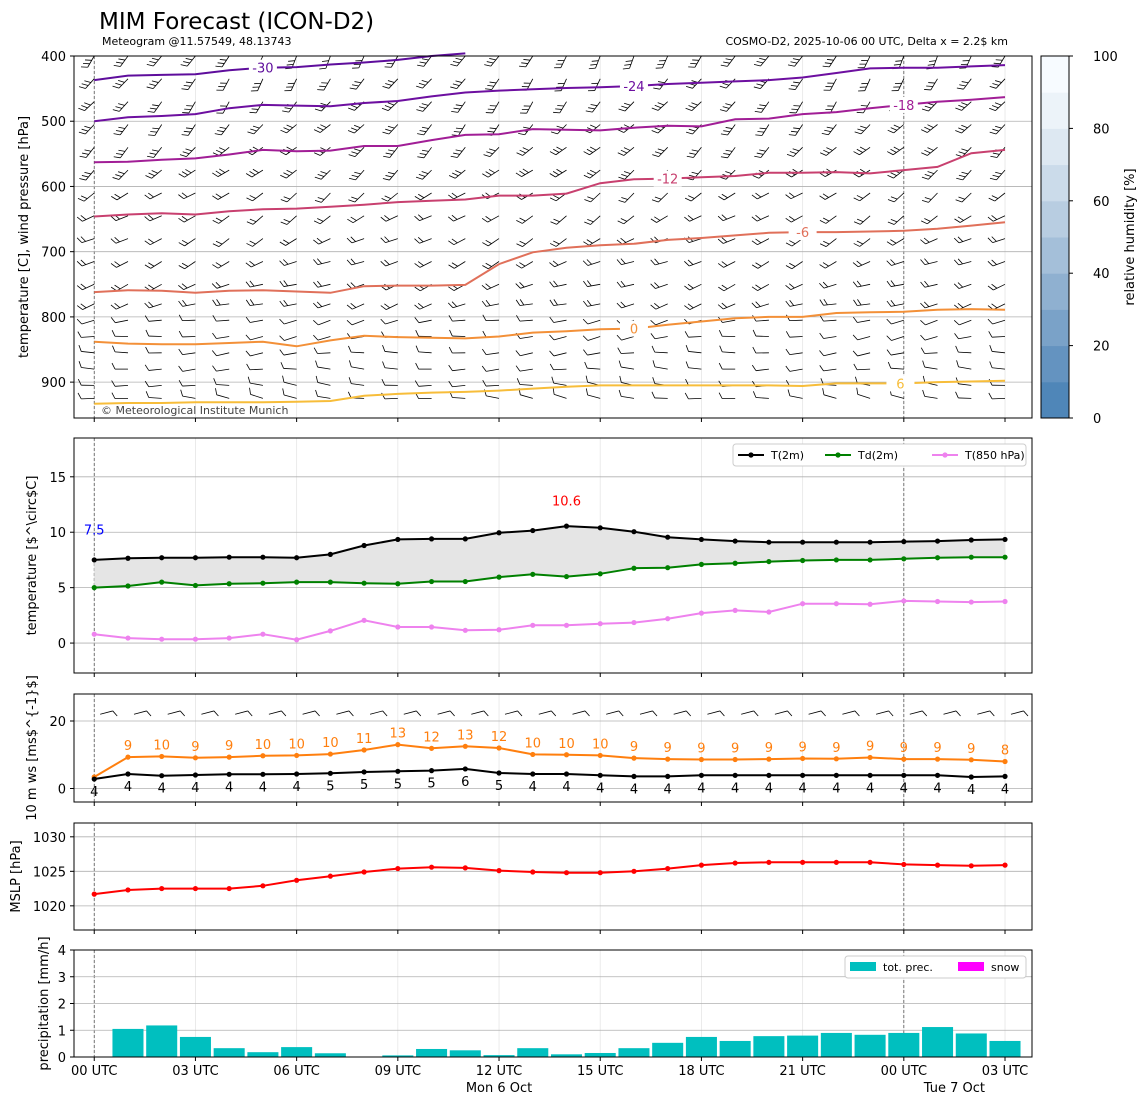  Describe the element at coordinates (550, 878) in the screenshot. I see `mslp-line` at that location.